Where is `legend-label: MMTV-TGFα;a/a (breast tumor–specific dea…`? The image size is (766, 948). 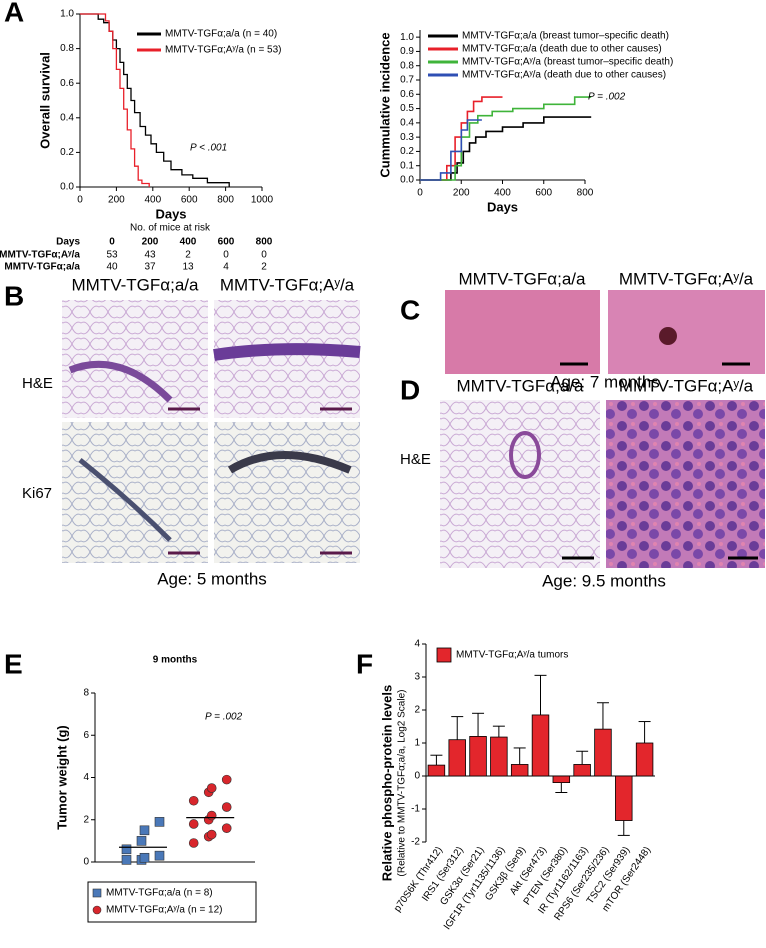
legend-label: MMTV-TGFα;a/a (breast tumor–specific dea… is located at coordinates (565, 36).